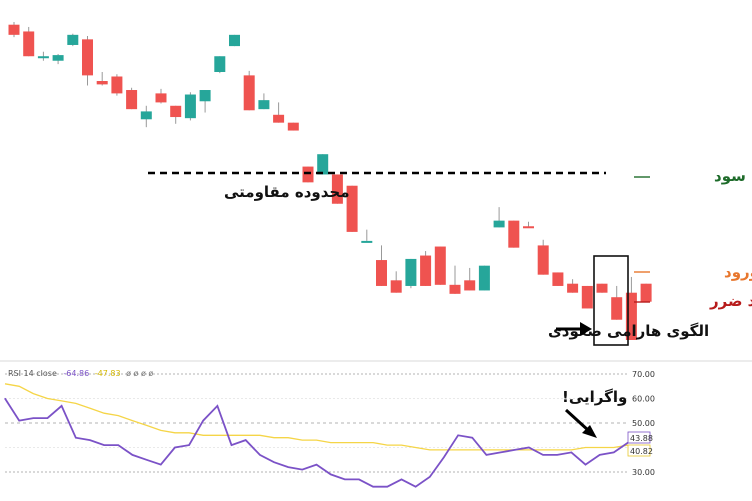 This screenshot has height=501, width=752. What do you see at coordinates (32, 373) in the screenshot?
I see `rsi-legend-name: RSI 14 close` at bounding box center [32, 373].